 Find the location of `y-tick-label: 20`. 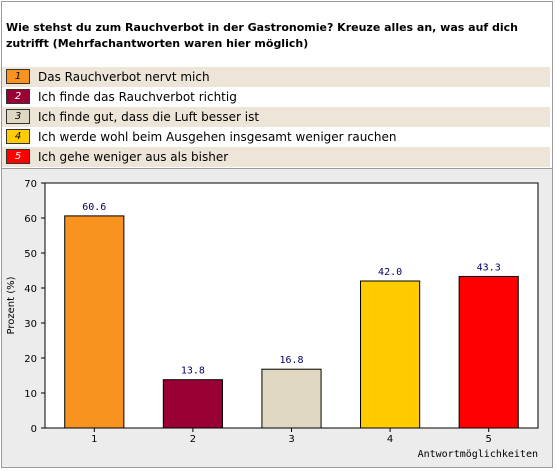

y-tick-label: 20 is located at coordinates (30, 359).